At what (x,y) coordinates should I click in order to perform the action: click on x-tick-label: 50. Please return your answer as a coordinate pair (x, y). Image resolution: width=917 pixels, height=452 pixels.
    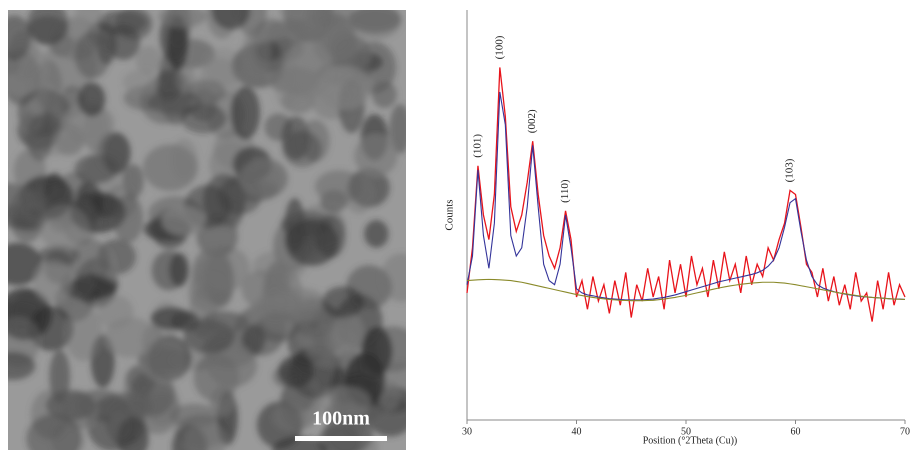
    Looking at the image, I should click on (686, 431).